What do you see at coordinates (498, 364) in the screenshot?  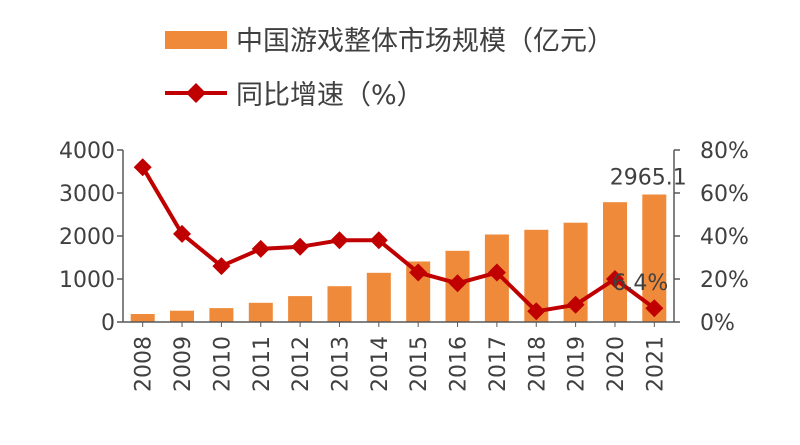 I see `x-tick-label-2017: 2017` at bounding box center [498, 364].